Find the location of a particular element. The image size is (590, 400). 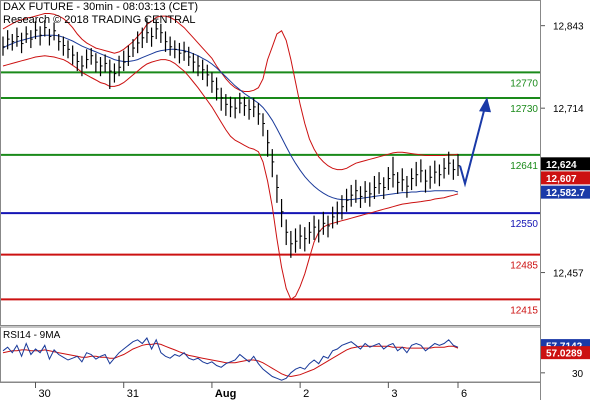

rsi-ma-badge: 57.0289 is located at coordinates (564, 354).